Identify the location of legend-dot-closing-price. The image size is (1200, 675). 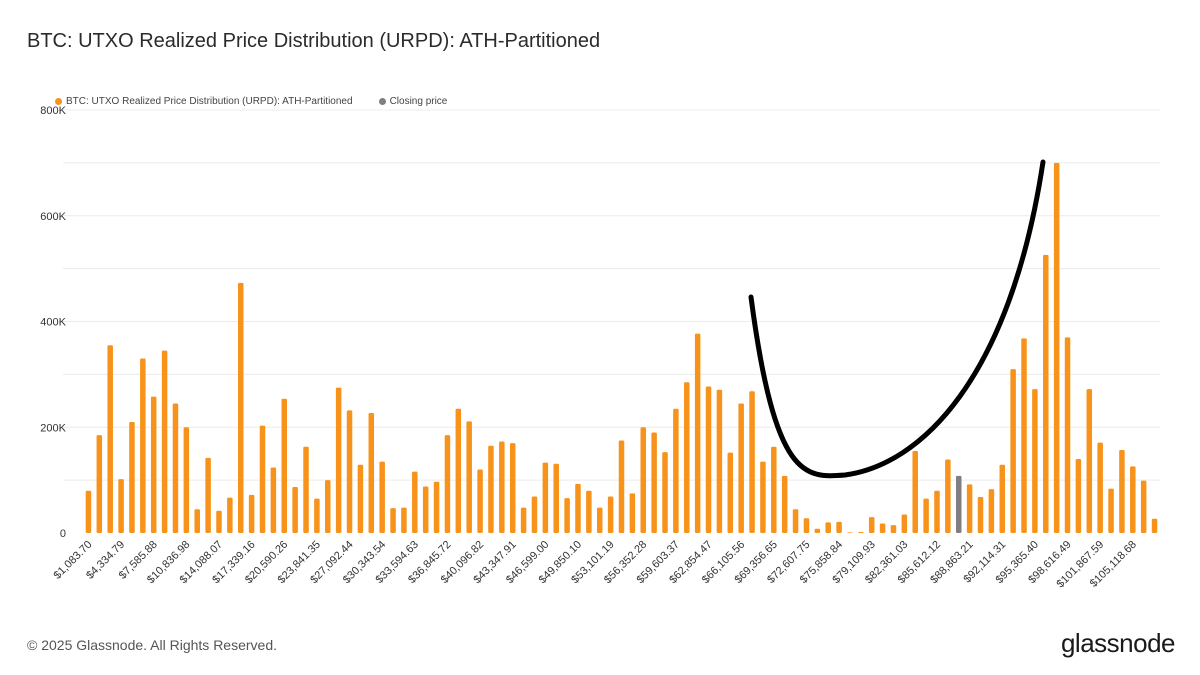
(382, 101).